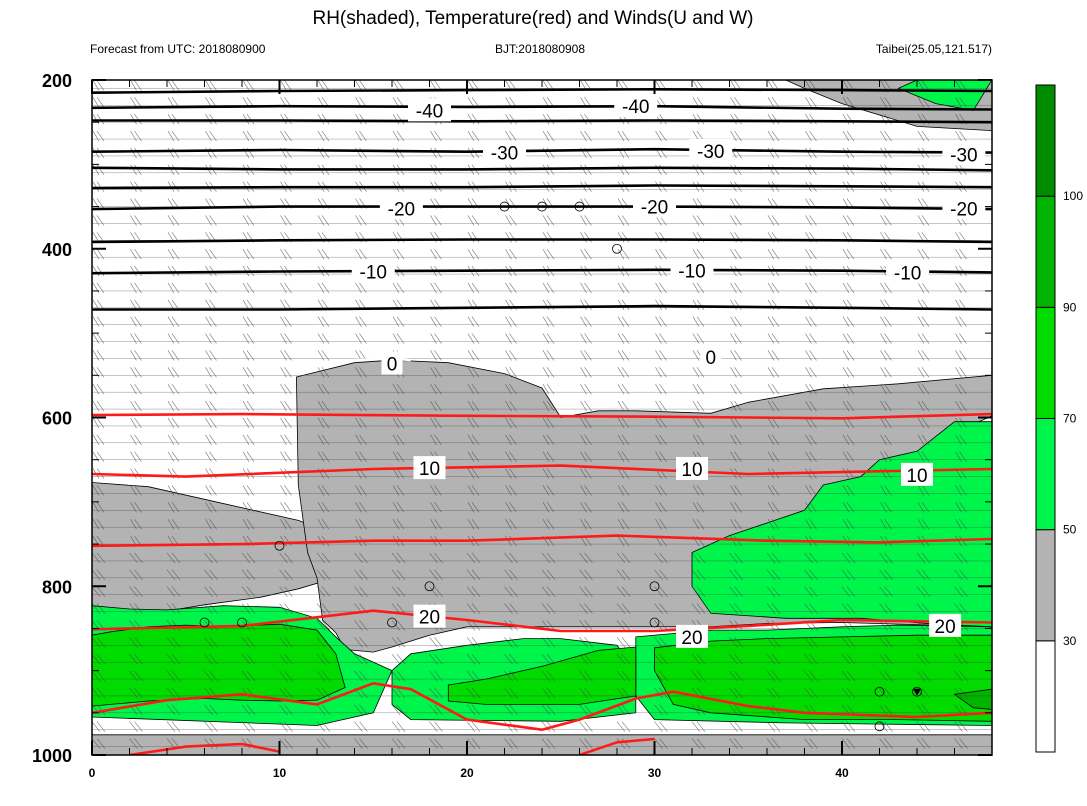  What do you see at coordinates (429, 469) in the screenshot?
I see `contour-label: 10` at bounding box center [429, 469].